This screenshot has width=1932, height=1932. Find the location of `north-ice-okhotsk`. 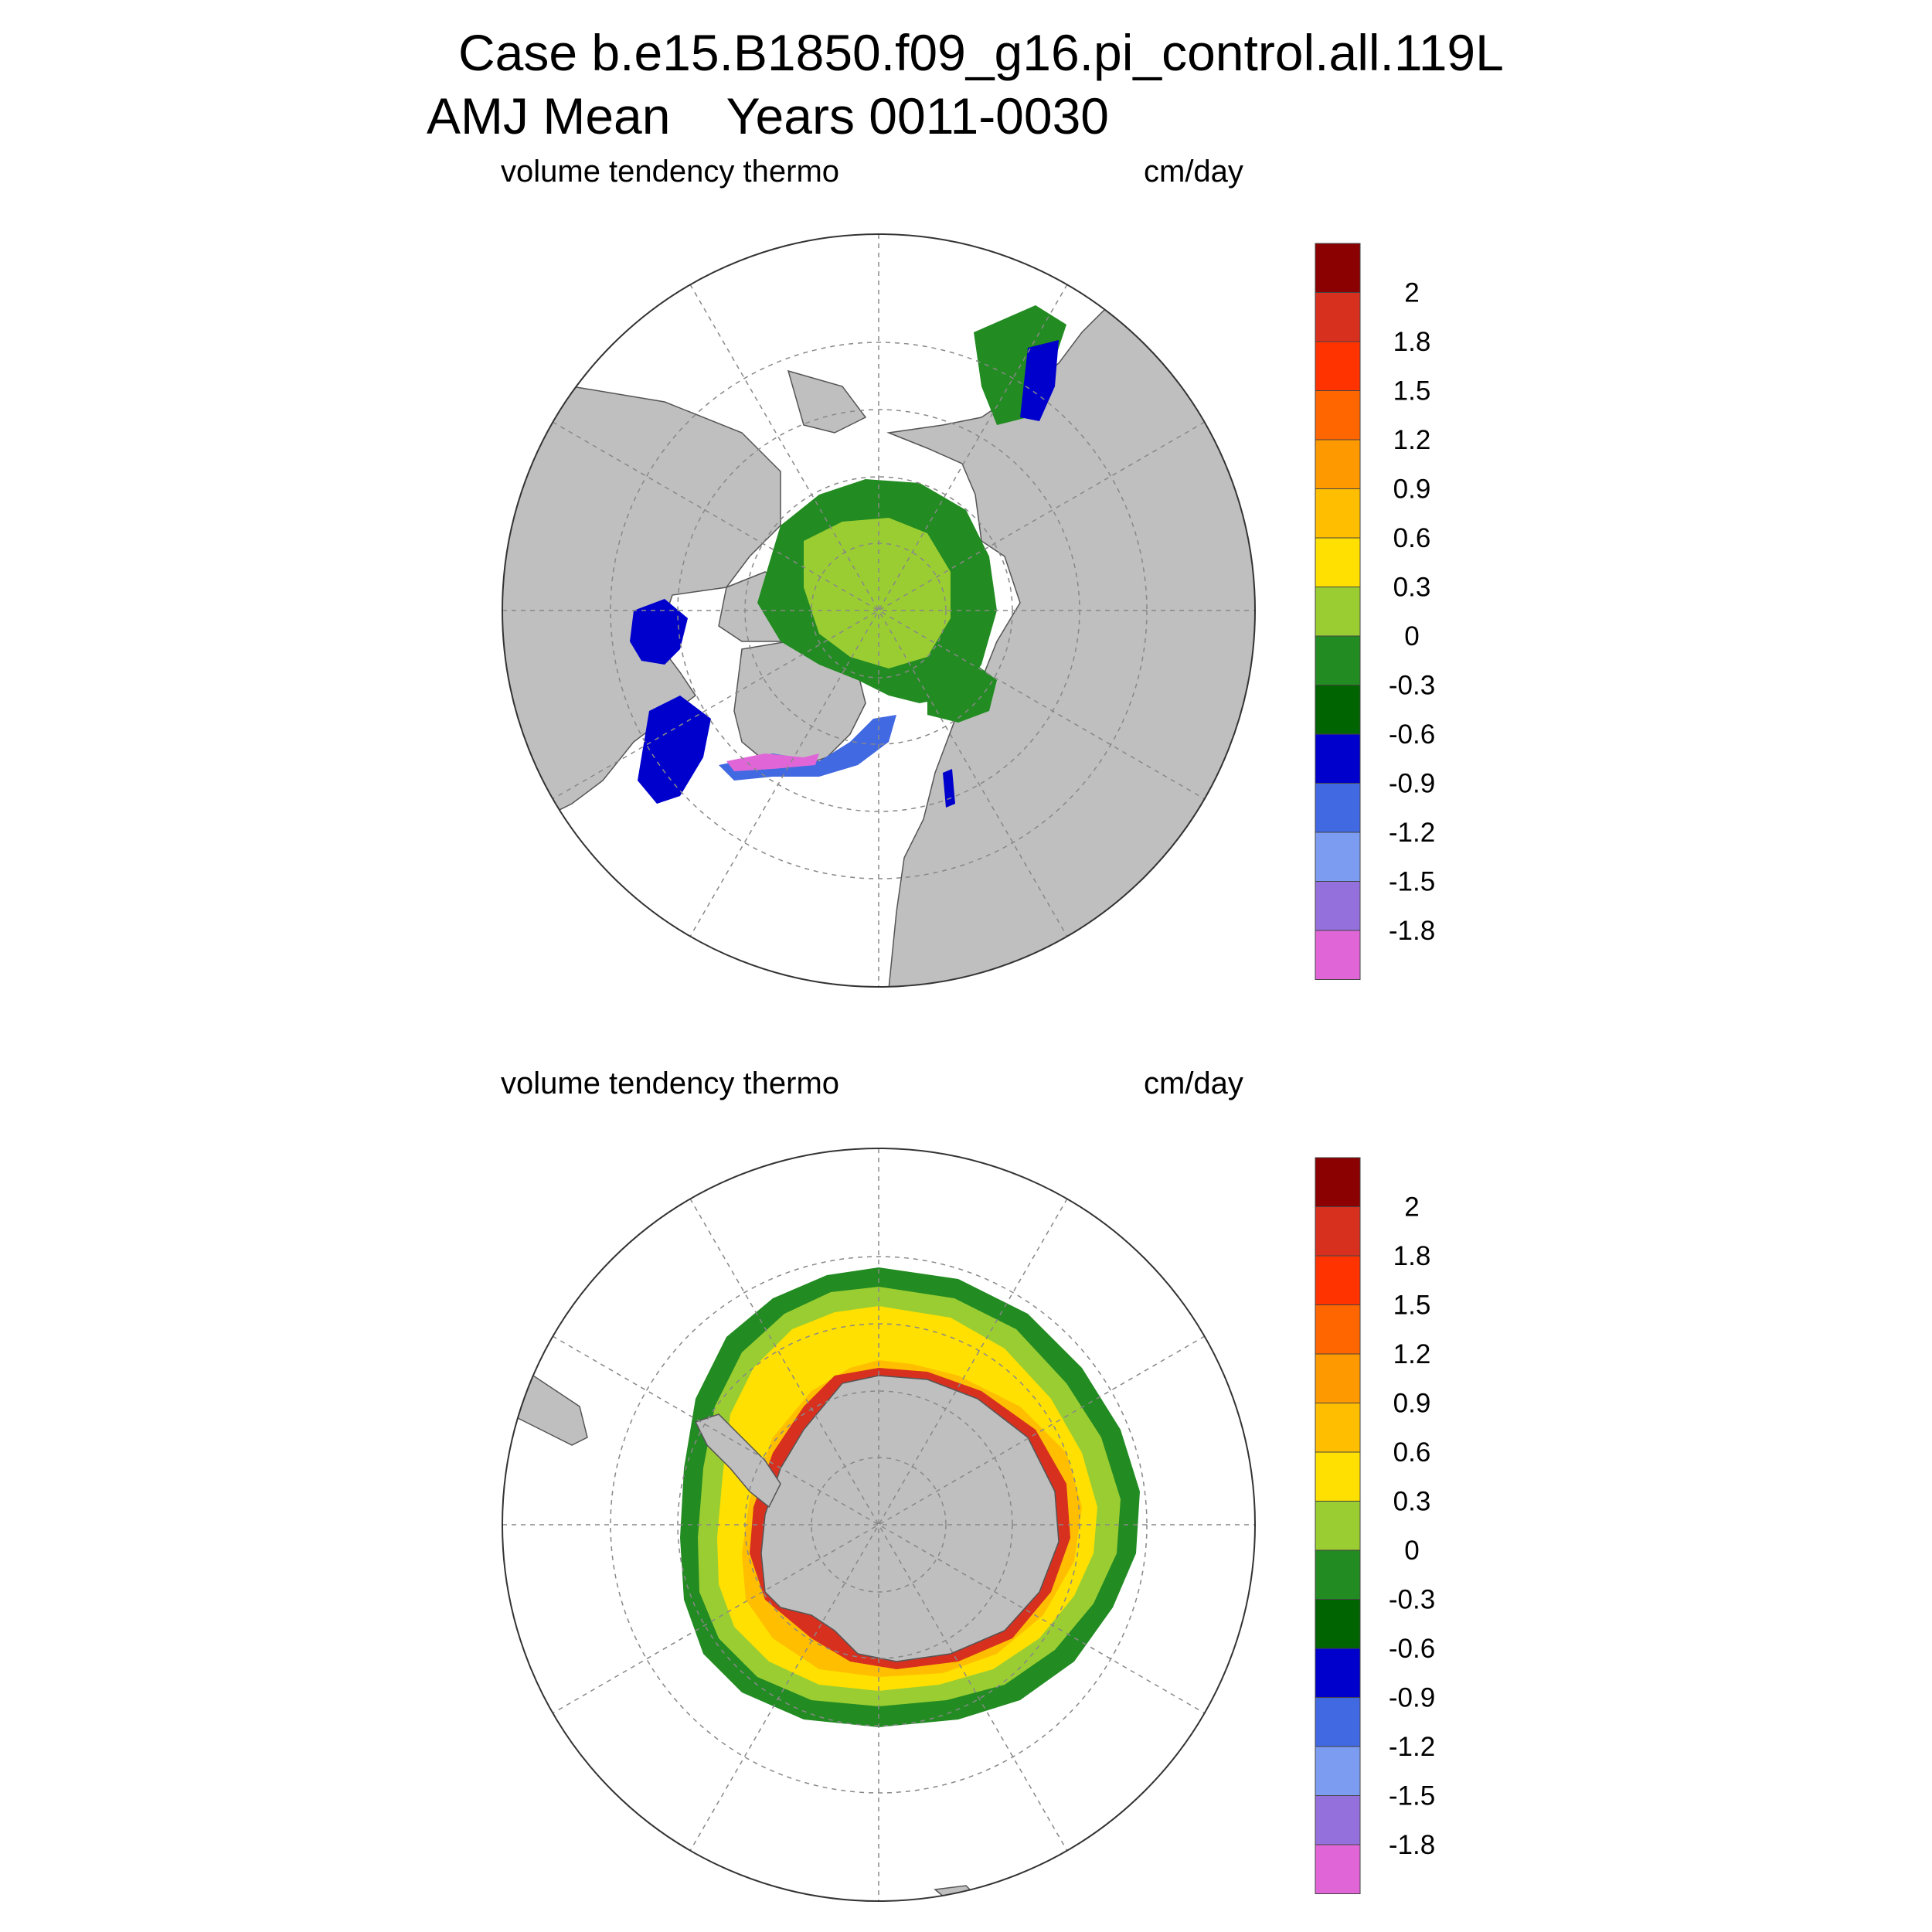

north-ice-okhotsk is located at coordinates (1040, 381).